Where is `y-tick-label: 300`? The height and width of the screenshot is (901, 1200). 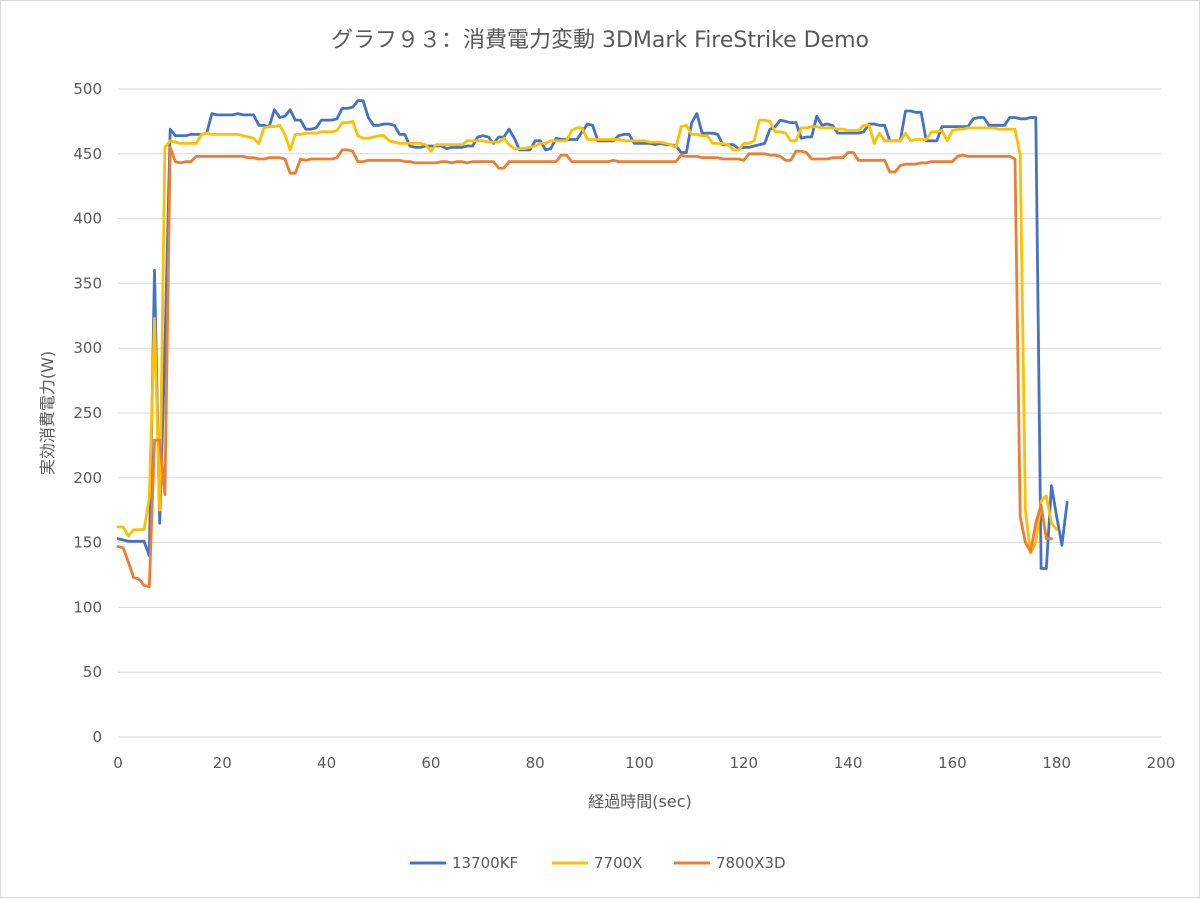 y-tick-label: 300 is located at coordinates (87, 348).